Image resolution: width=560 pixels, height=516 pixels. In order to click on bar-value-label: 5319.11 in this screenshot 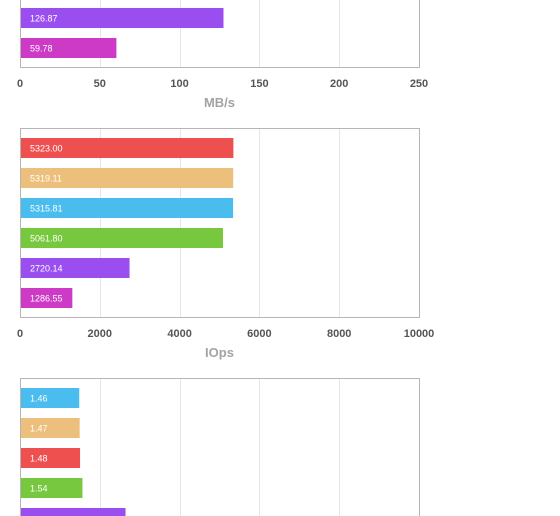, I will do `click(46, 179)`.